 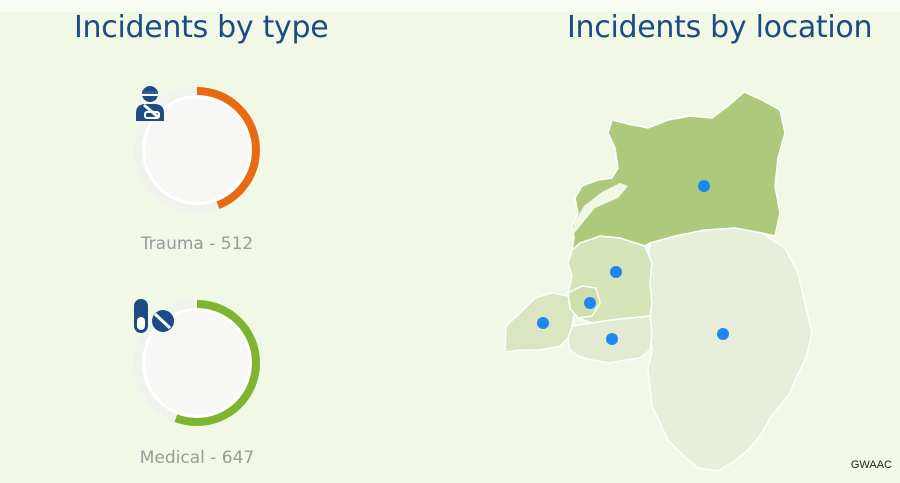 I want to click on trauma-donut-ring, so click(x=197, y=150).